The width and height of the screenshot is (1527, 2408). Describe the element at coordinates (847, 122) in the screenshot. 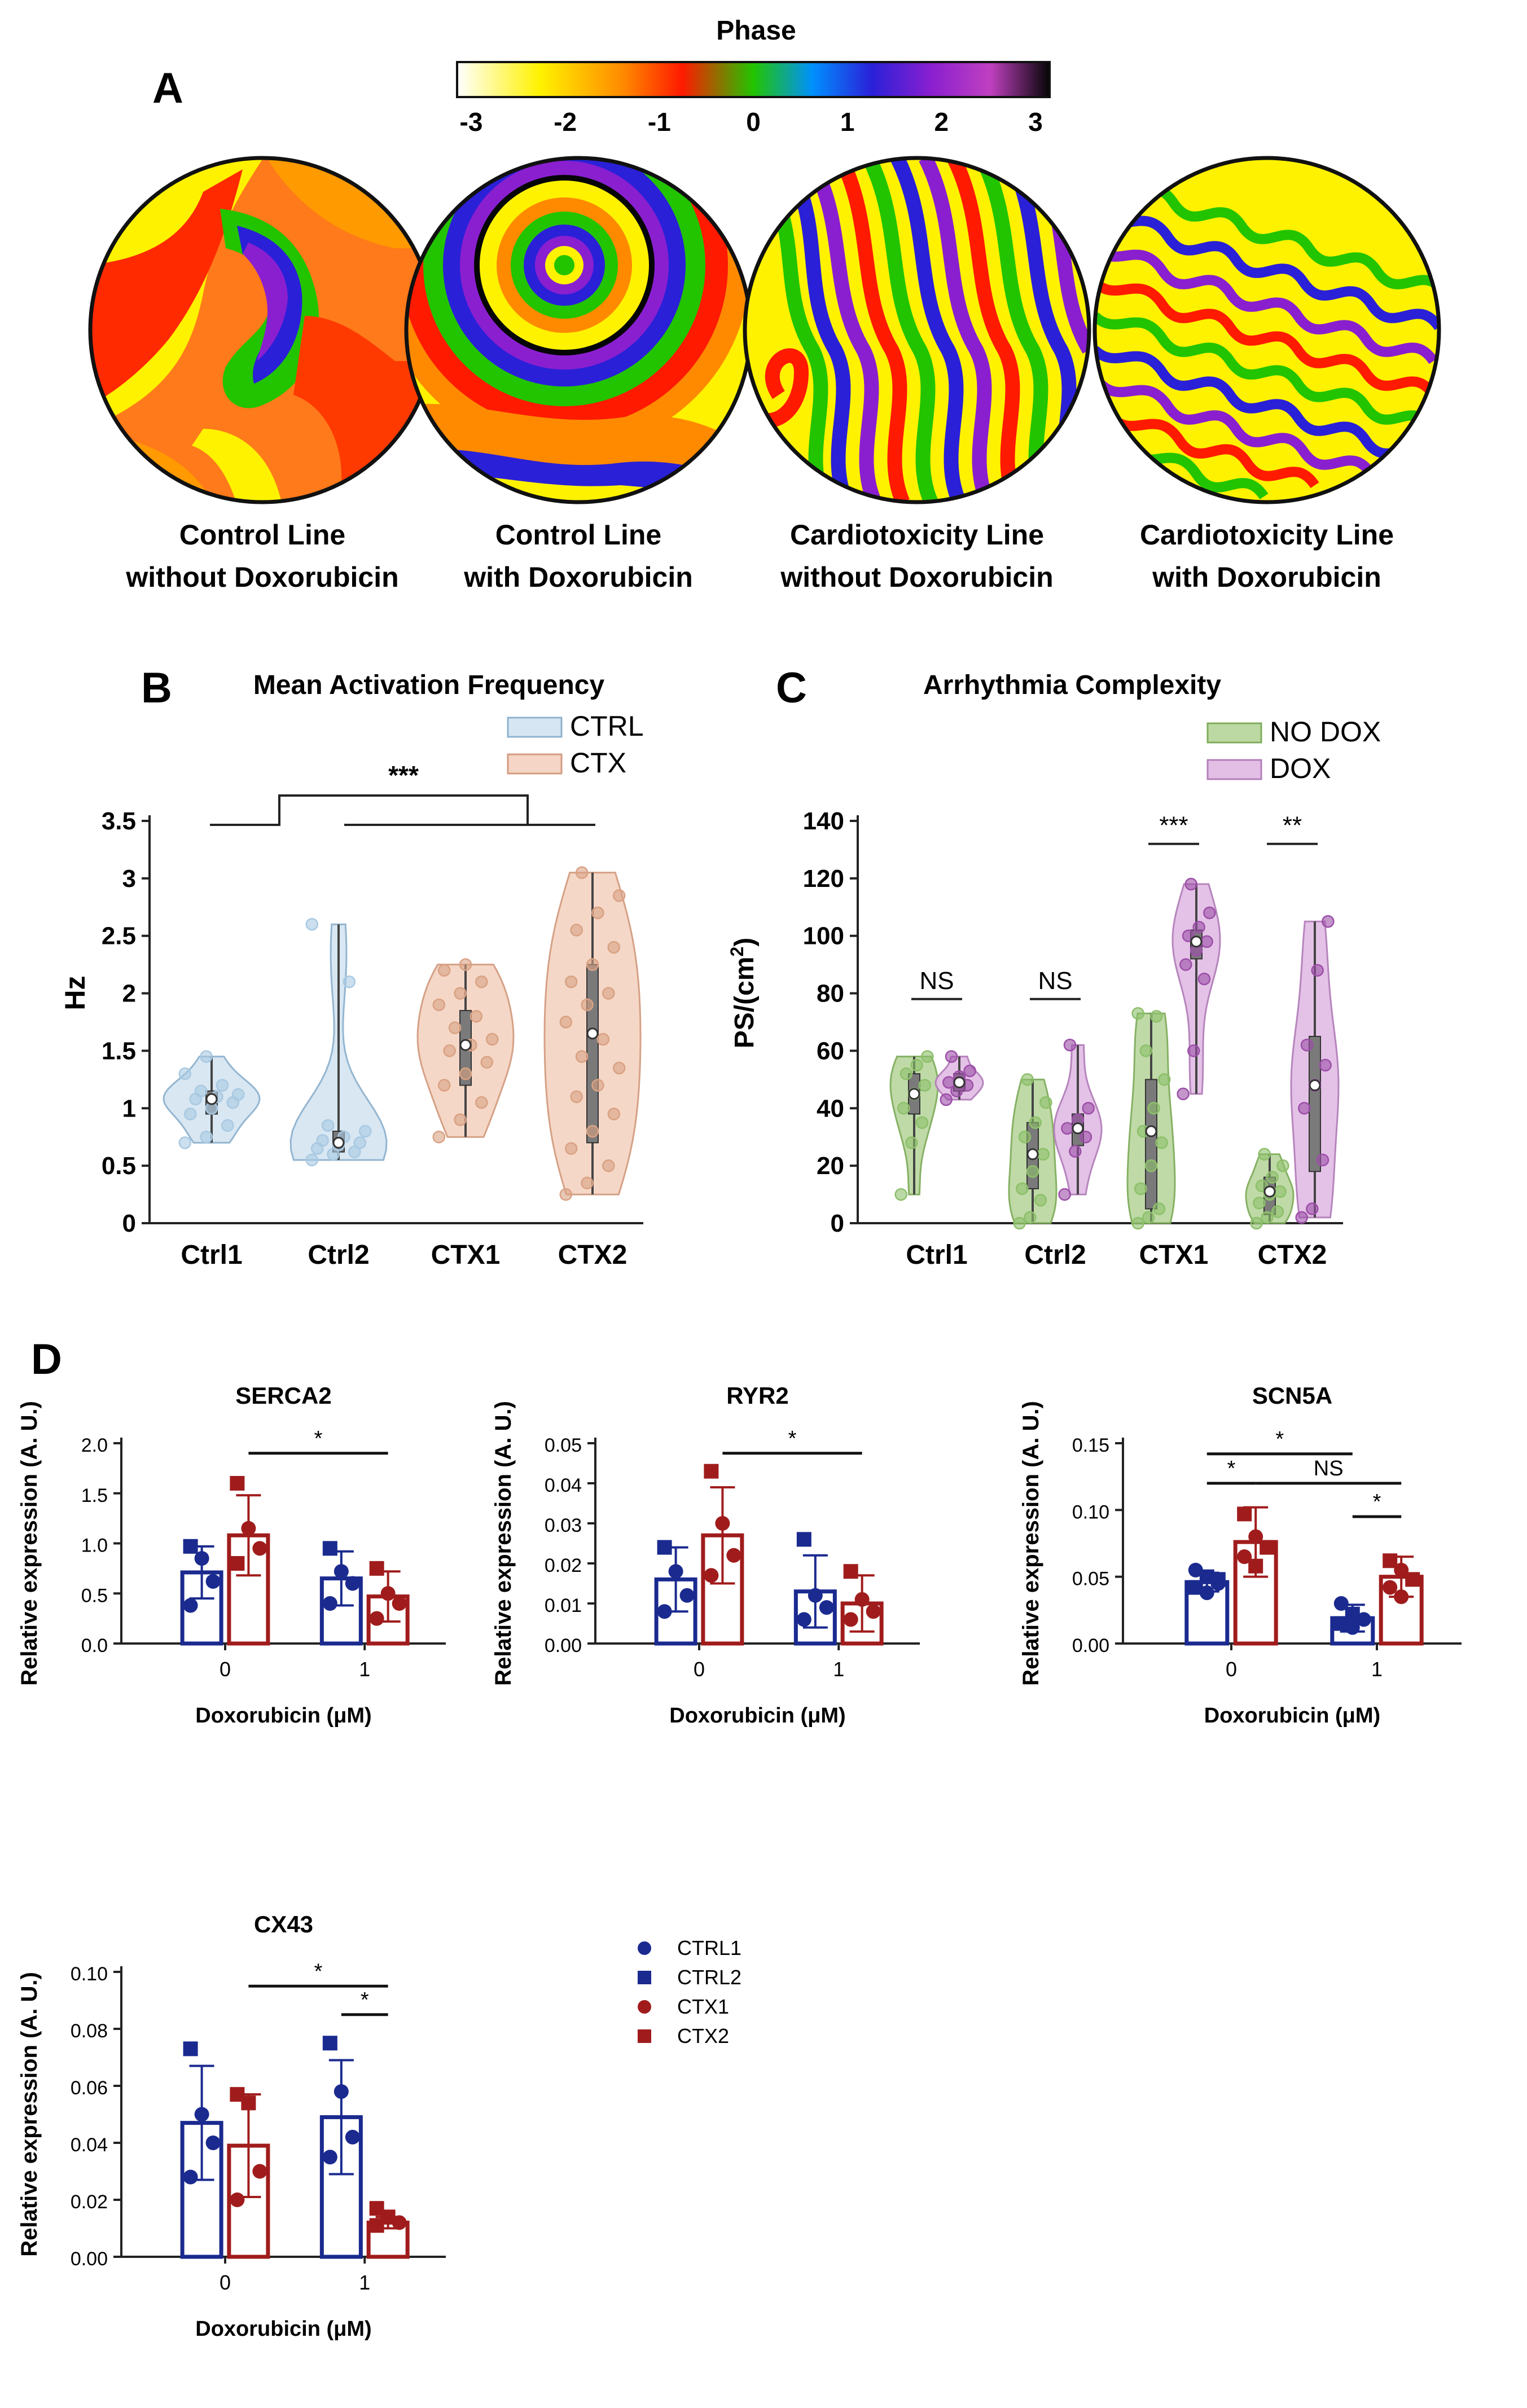

I see `colorbar-tick-label: 1` at that location.